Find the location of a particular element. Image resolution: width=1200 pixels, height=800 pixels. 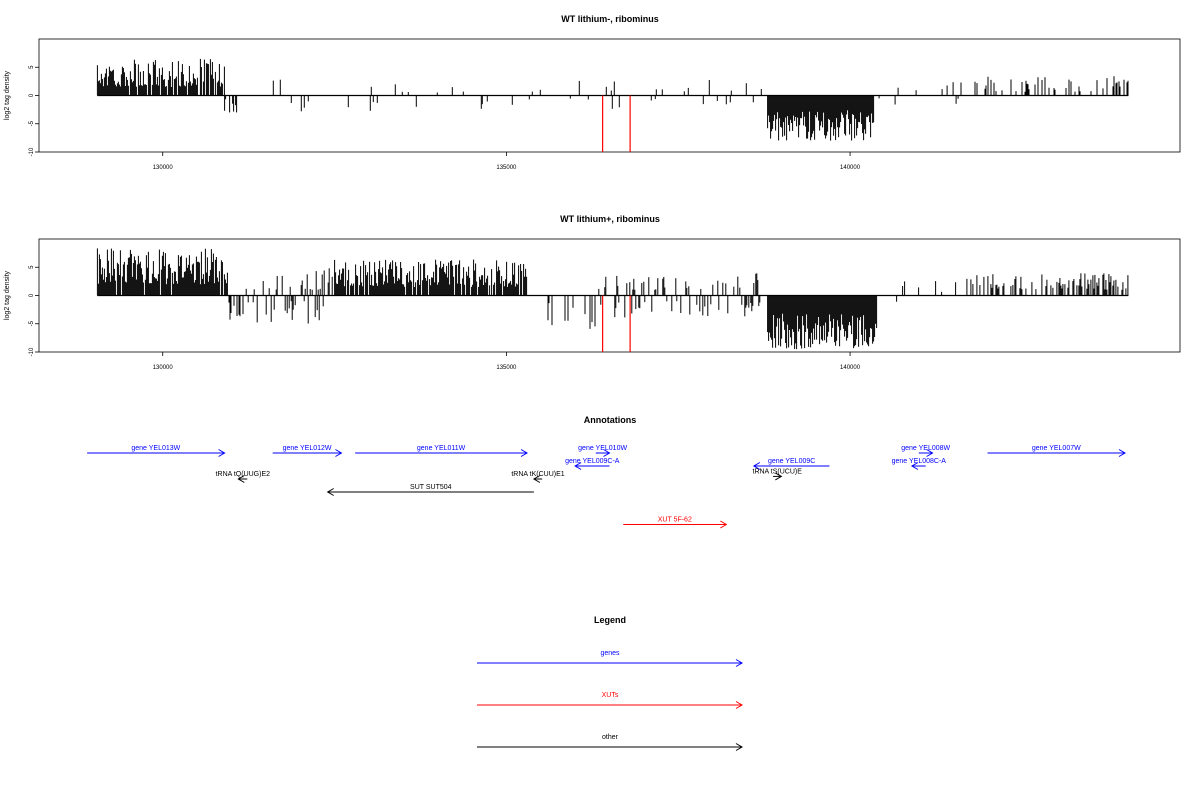

annotation-label: gene YEL010W is located at coordinates (602, 448).